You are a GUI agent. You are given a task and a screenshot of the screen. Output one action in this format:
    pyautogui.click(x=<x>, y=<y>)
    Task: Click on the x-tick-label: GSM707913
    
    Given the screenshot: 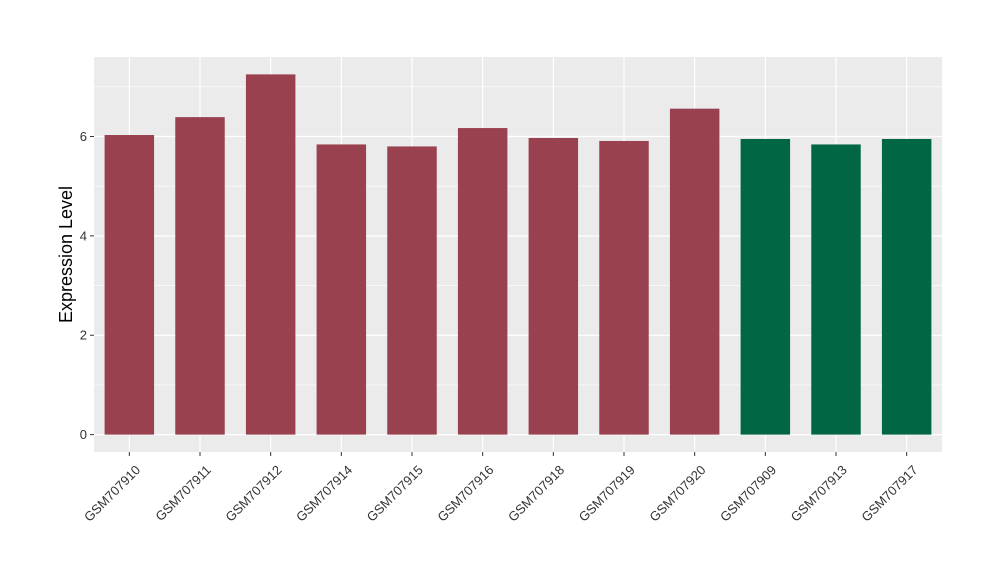 What is the action you would take?
    pyautogui.click(x=819, y=493)
    